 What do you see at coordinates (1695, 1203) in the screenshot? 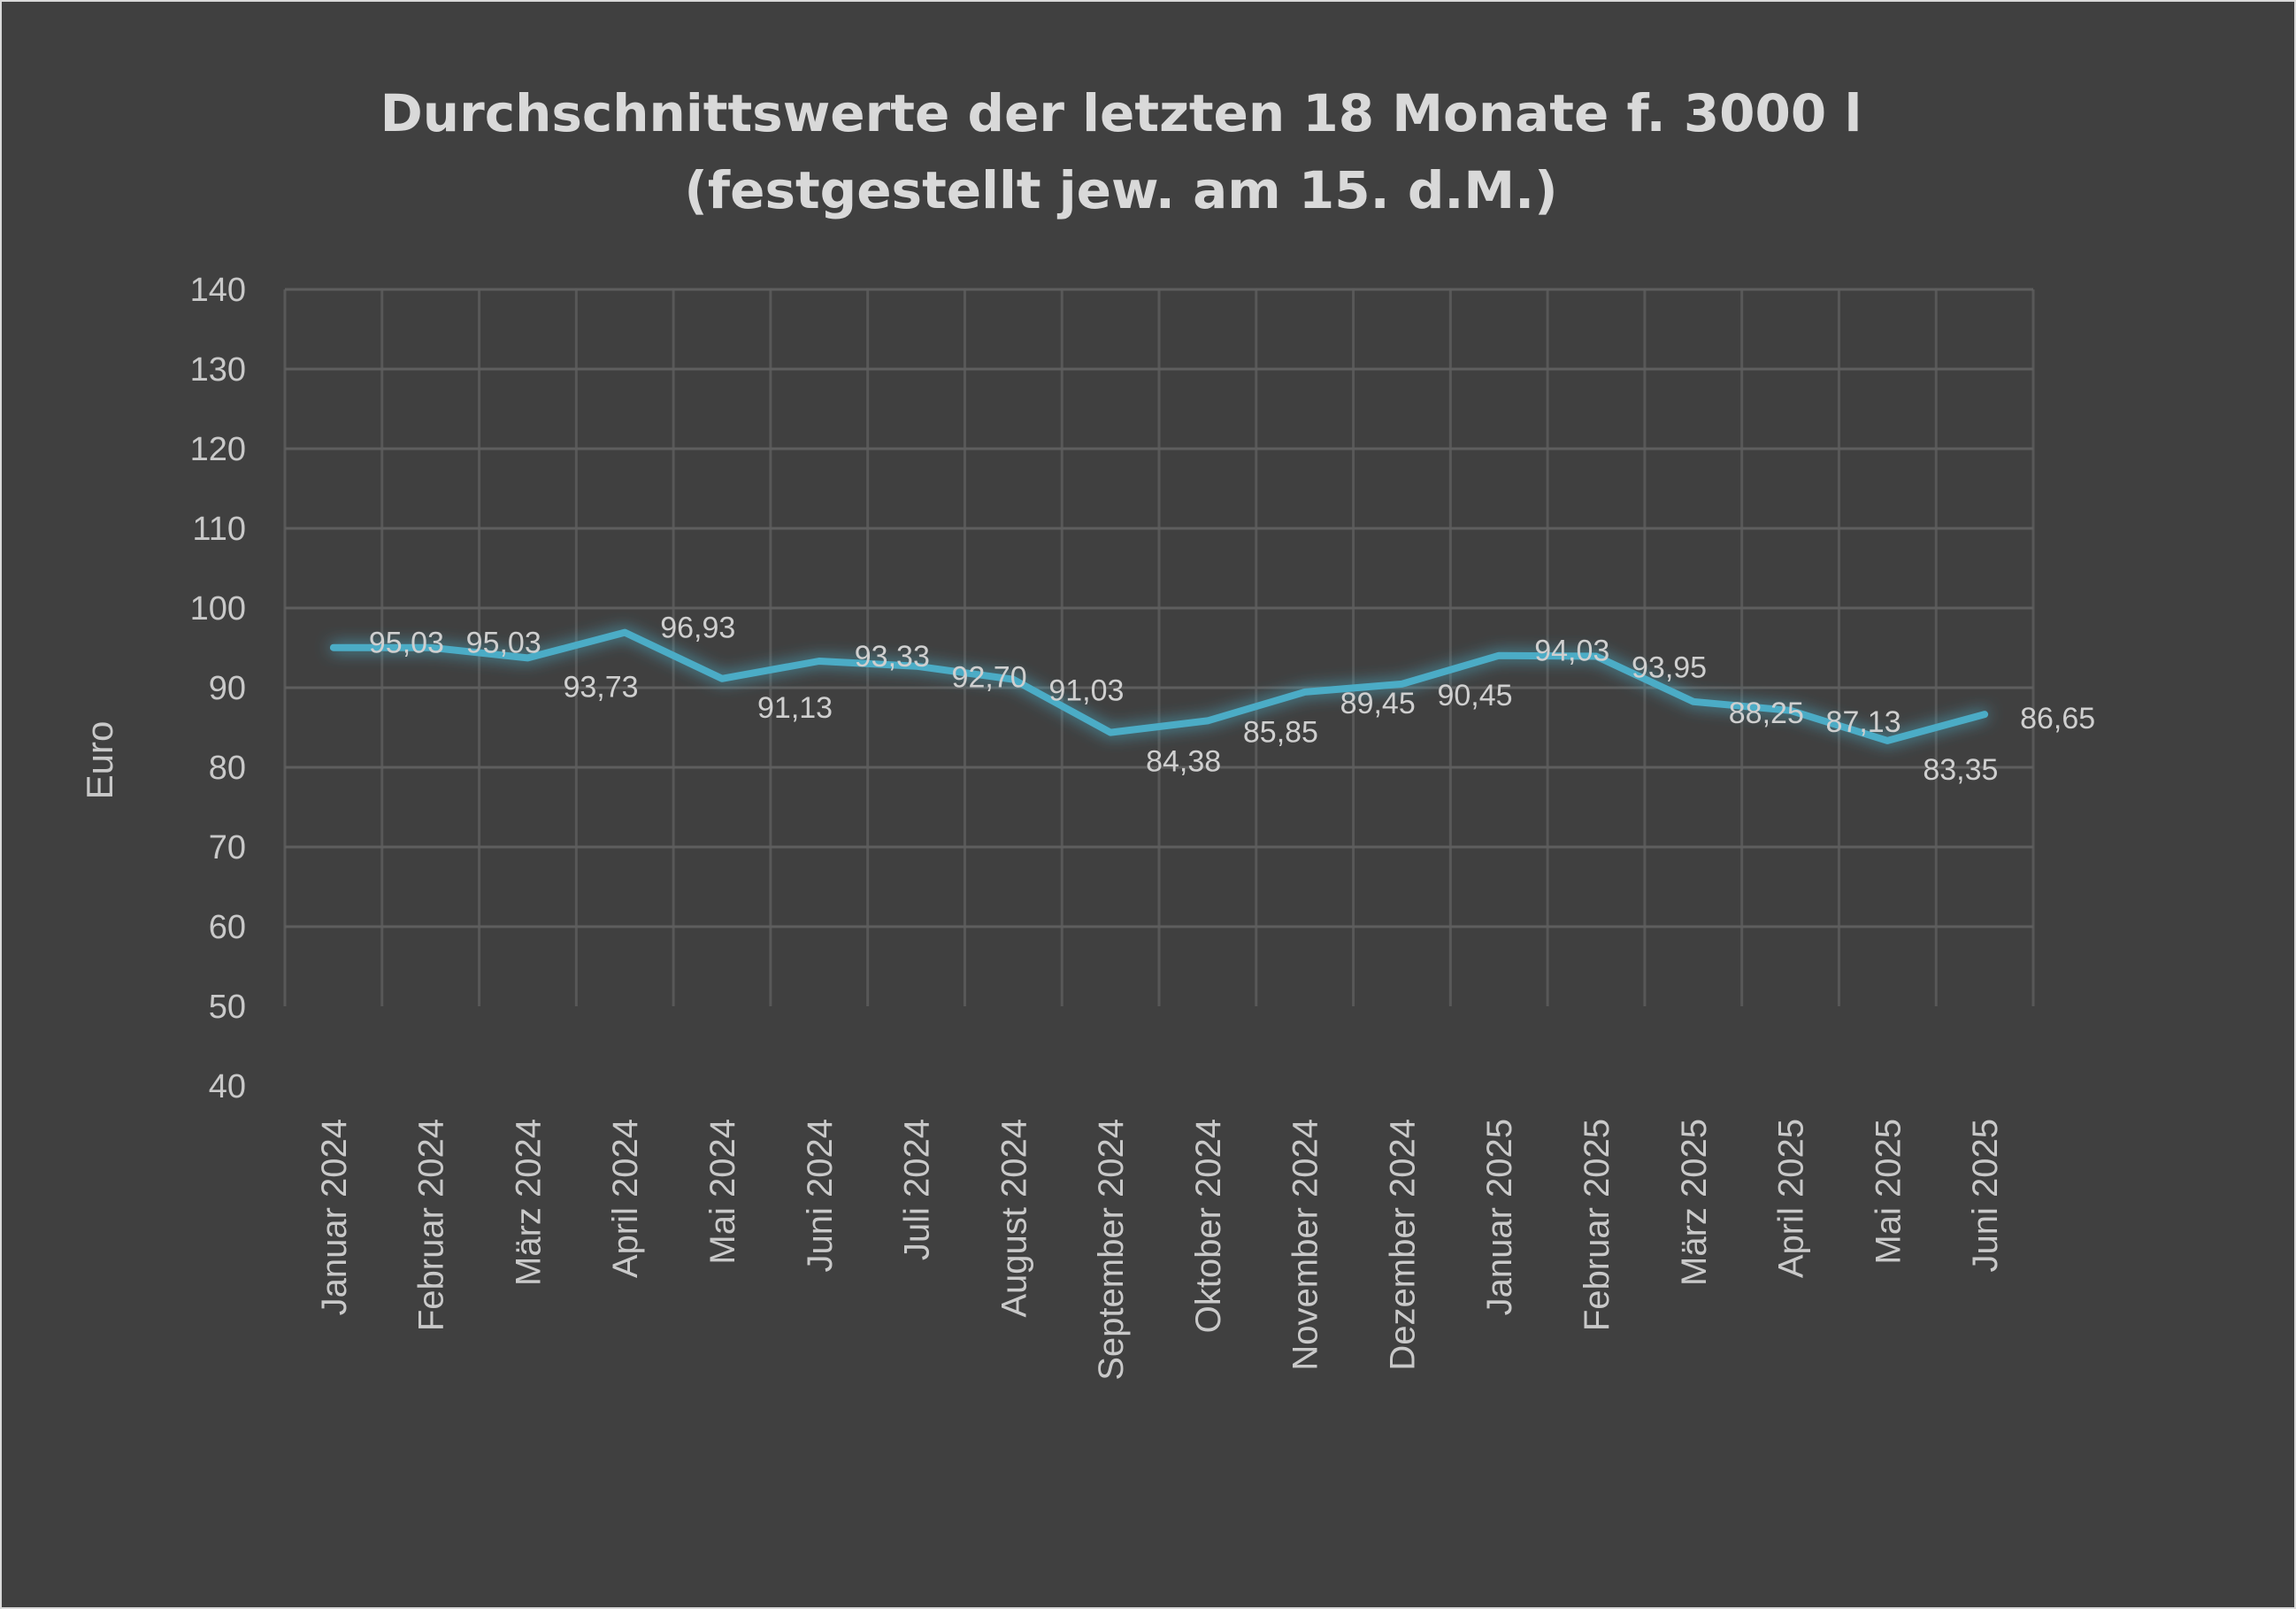
I see `x-tick-label: März 2025` at bounding box center [1695, 1203].